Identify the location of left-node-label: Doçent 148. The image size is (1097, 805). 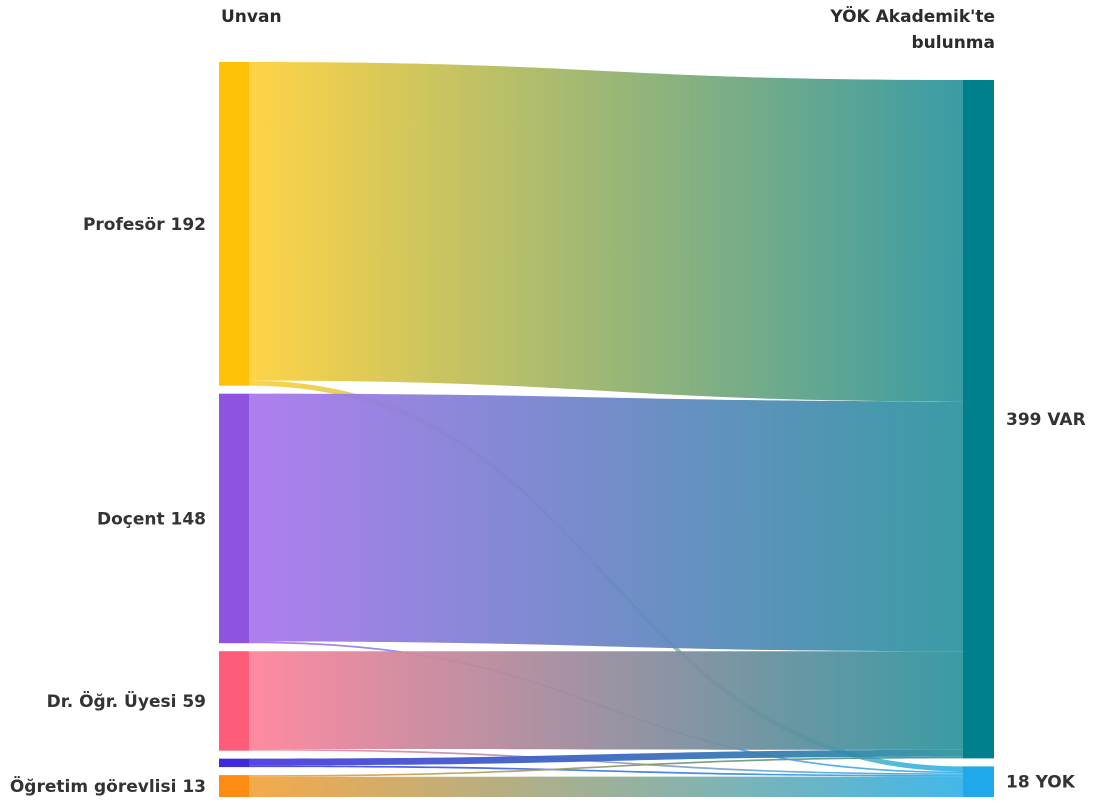
(151, 519).